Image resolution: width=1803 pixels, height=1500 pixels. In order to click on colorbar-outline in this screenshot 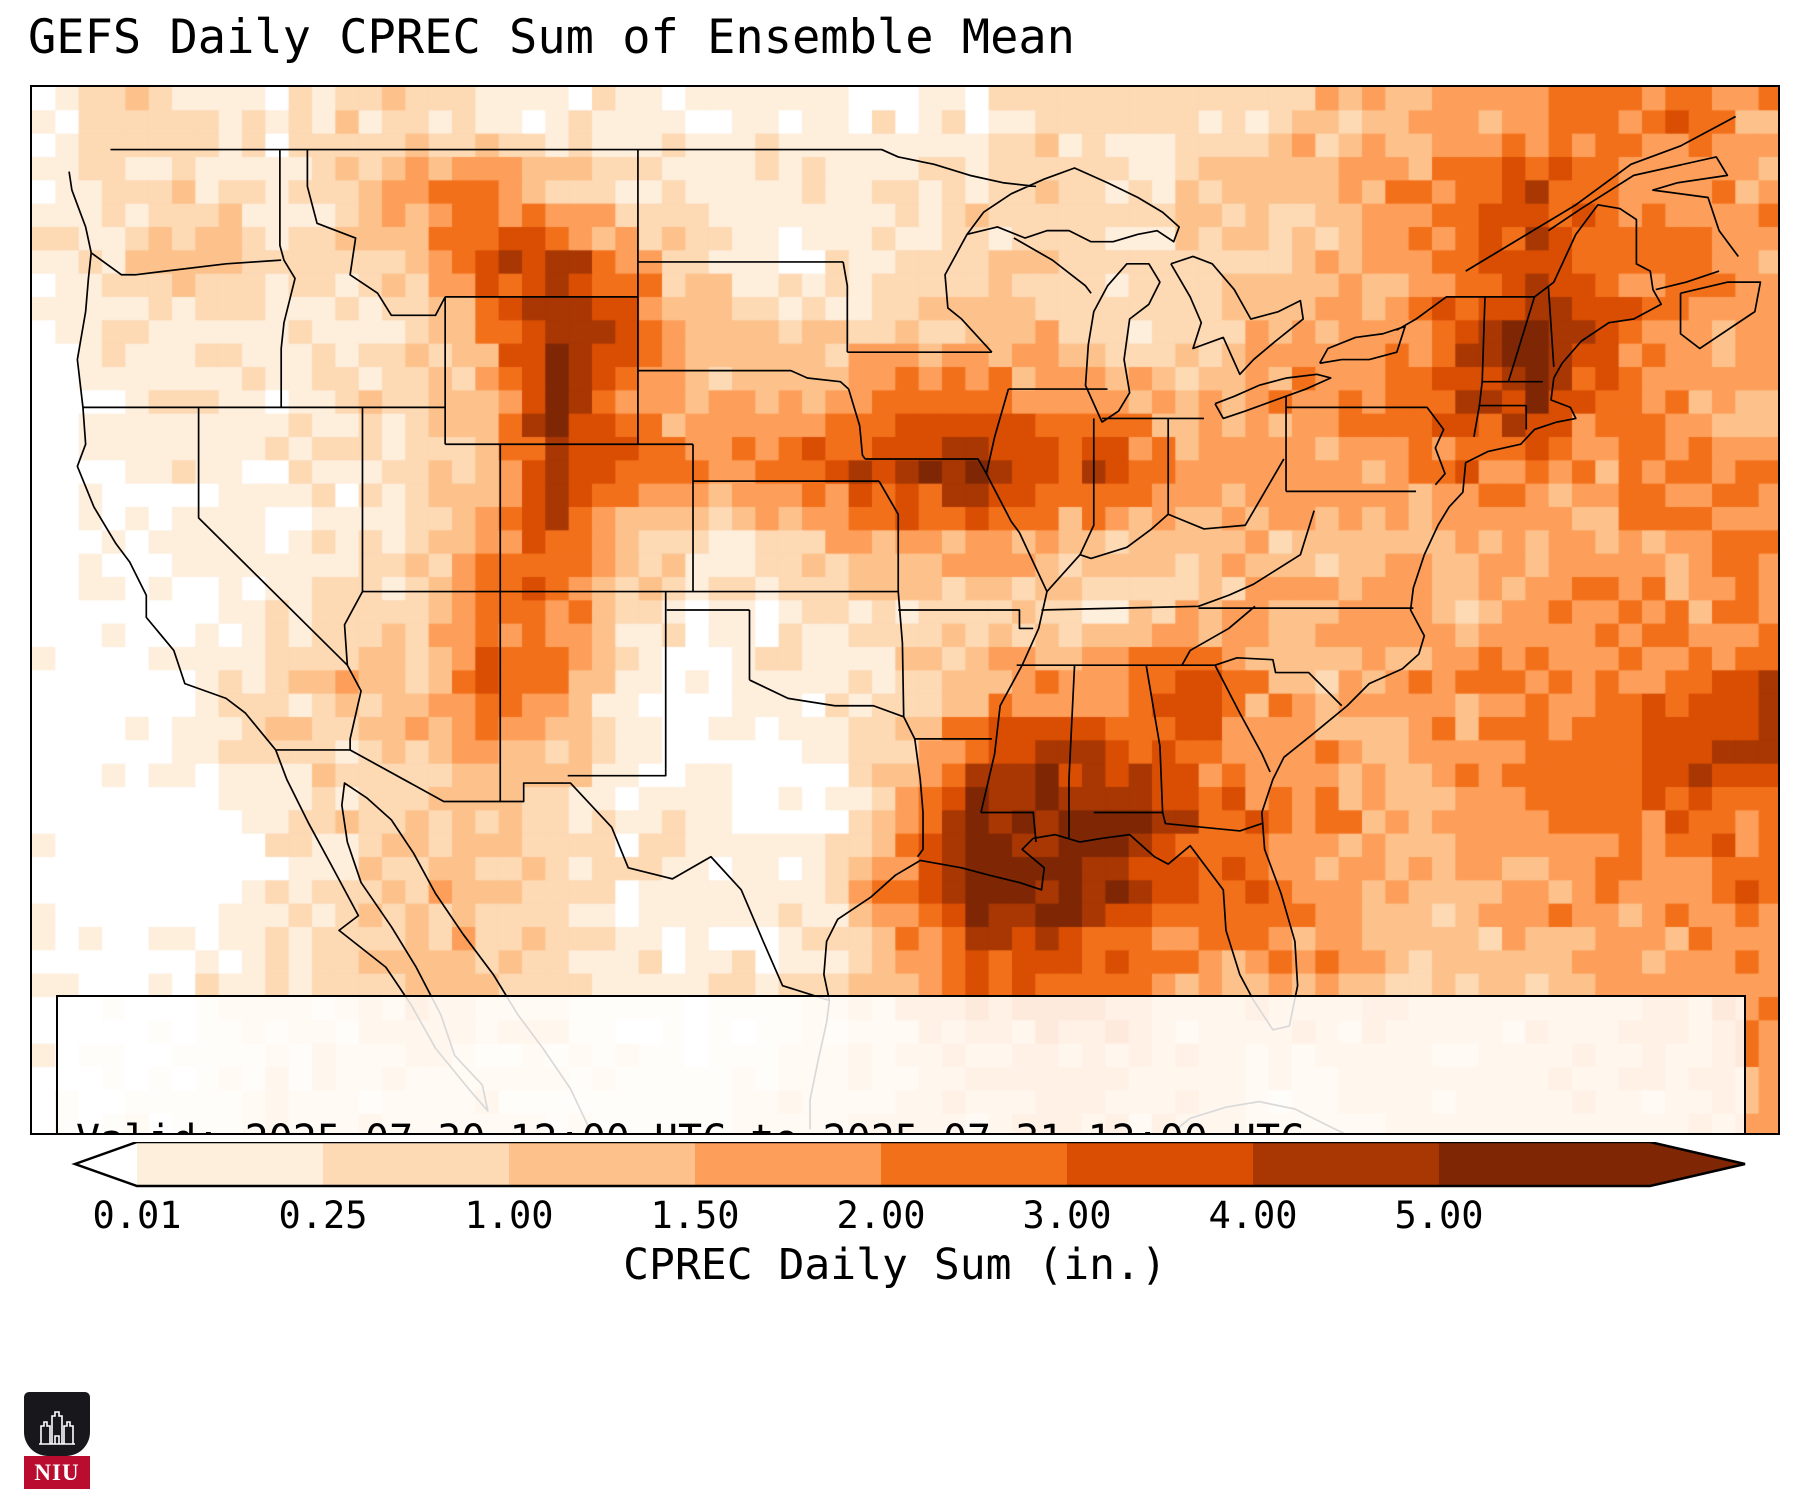, I will do `click(908, 1165)`.